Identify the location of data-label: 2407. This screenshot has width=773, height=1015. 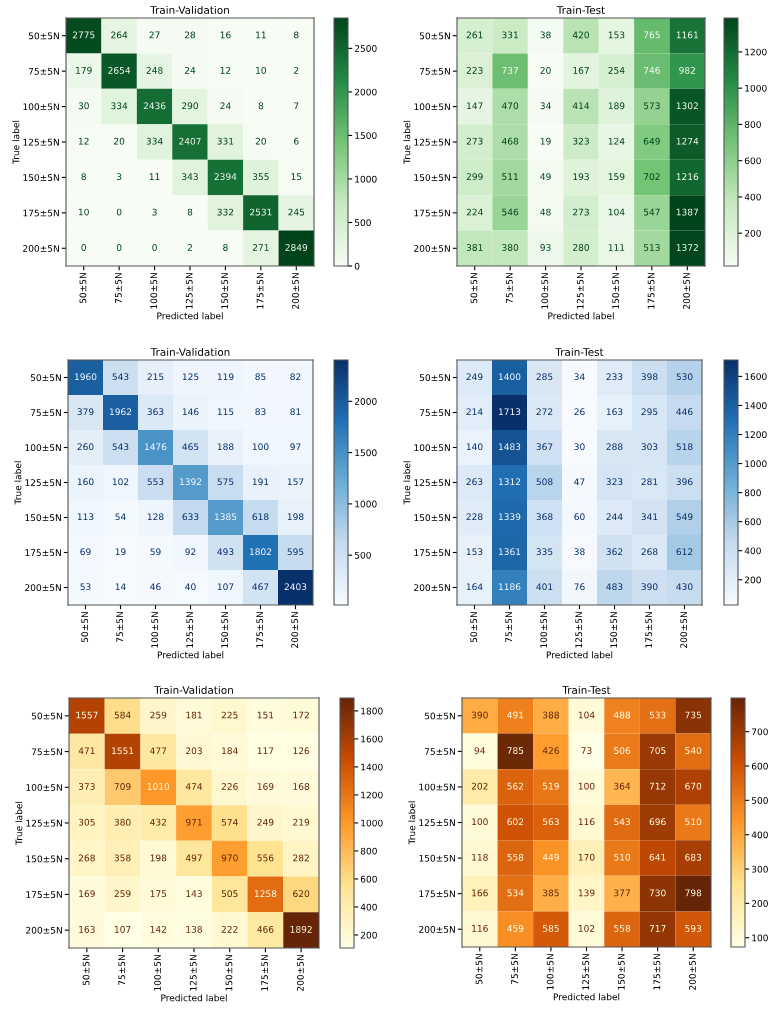
(190, 141).